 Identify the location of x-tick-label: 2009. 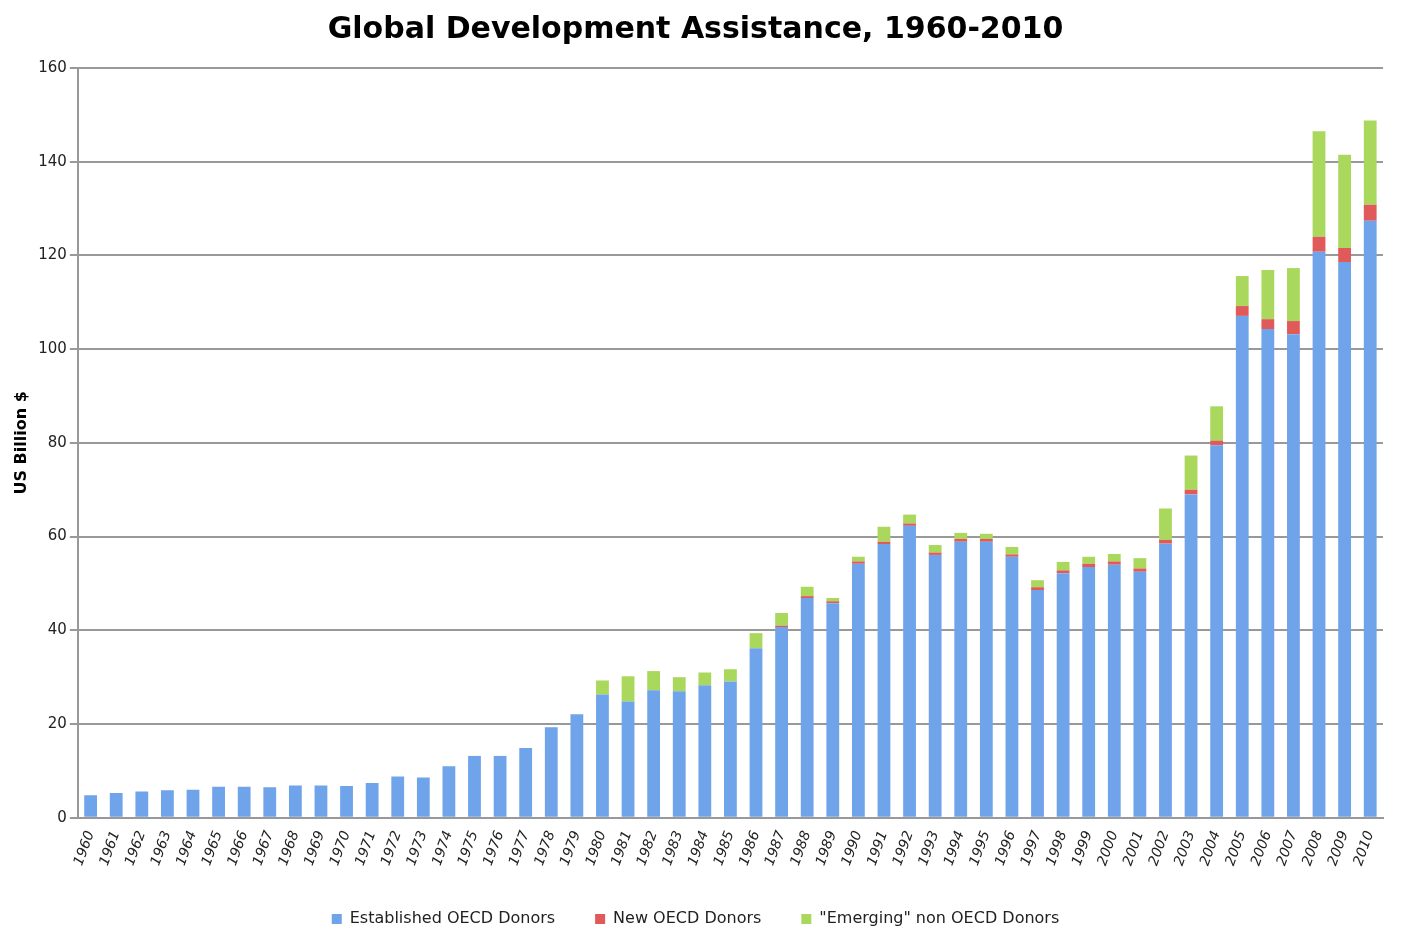
(1337, 848).